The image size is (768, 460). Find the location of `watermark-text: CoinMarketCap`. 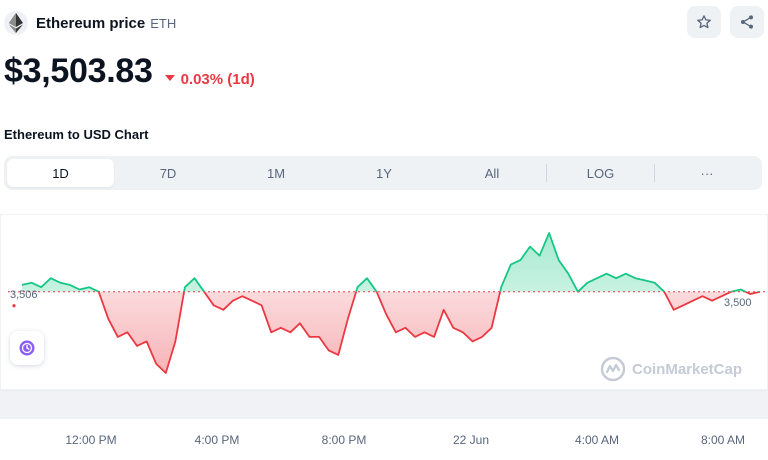

watermark-text: CoinMarketCap is located at coordinates (687, 369).